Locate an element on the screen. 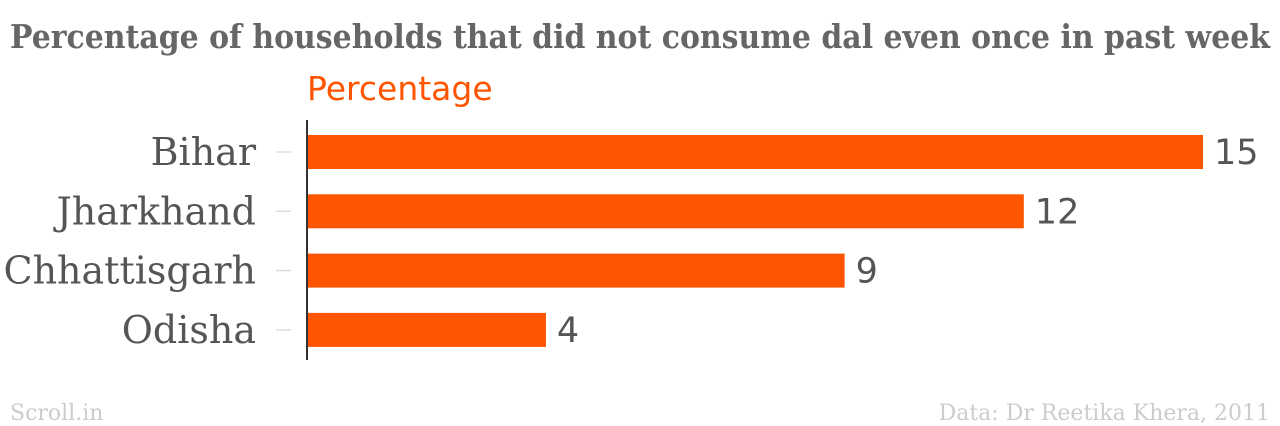 The image size is (1280, 426). bar-value-label: 12 is located at coordinates (1057, 212).